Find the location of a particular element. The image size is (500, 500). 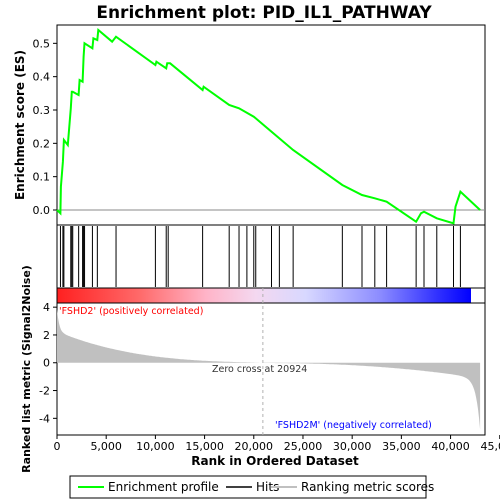

es-y-tick-label: 0.2 is located at coordinates (42, 143).